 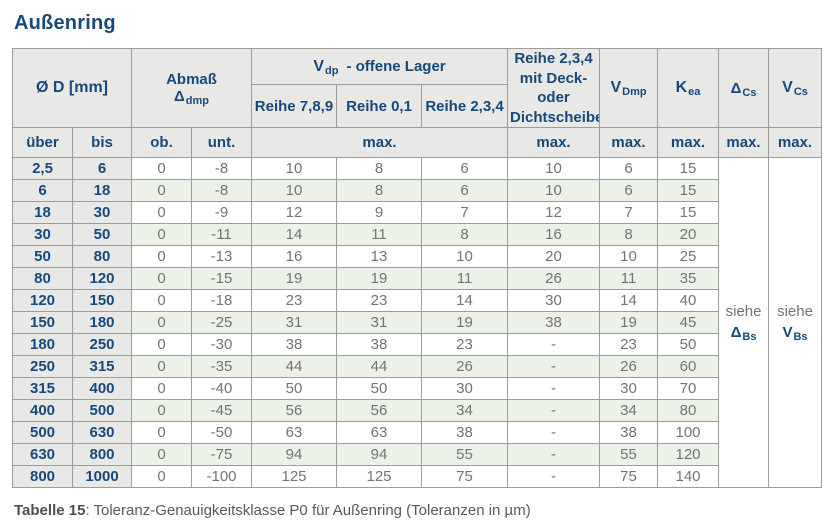 What do you see at coordinates (554, 300) in the screenshot?
I see `cell-deck: 30` at bounding box center [554, 300].